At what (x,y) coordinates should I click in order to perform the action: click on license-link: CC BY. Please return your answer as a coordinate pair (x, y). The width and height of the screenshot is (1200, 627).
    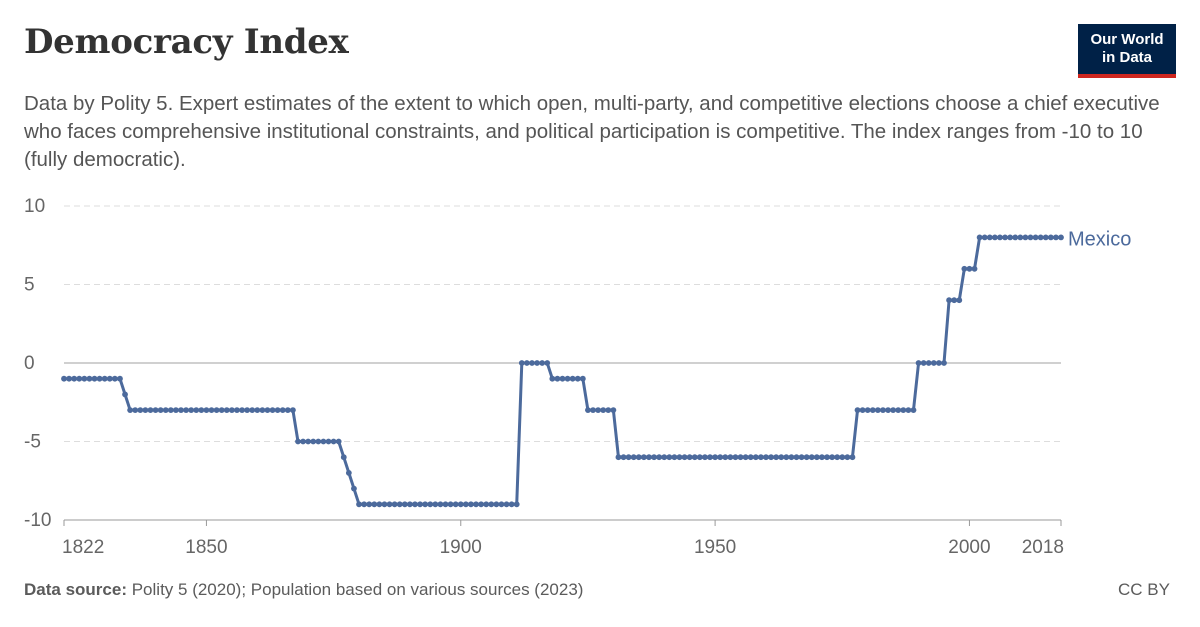
    Looking at the image, I should click on (1144, 589).